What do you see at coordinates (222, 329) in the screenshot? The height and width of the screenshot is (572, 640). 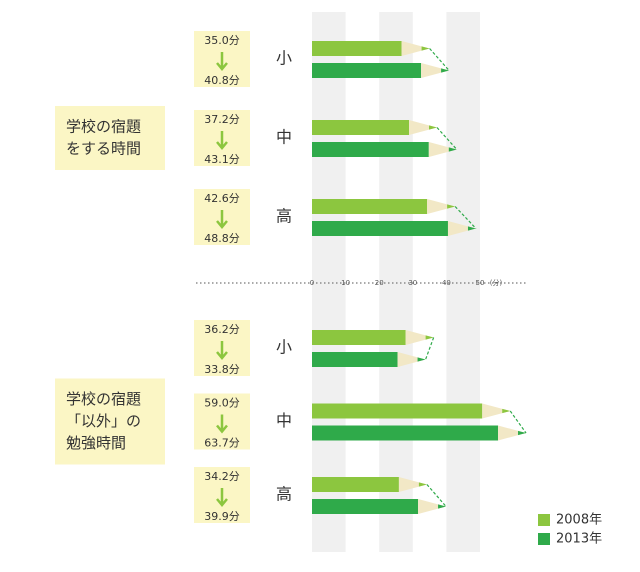 I see `value-label: 36.2分` at bounding box center [222, 329].